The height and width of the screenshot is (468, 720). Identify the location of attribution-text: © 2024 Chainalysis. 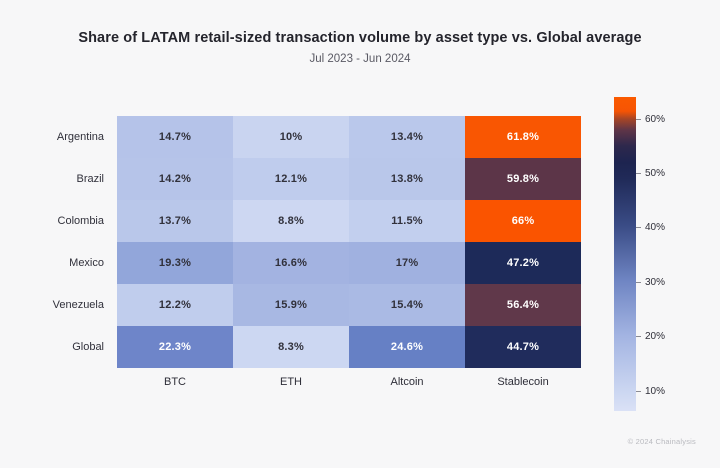
(661, 441).